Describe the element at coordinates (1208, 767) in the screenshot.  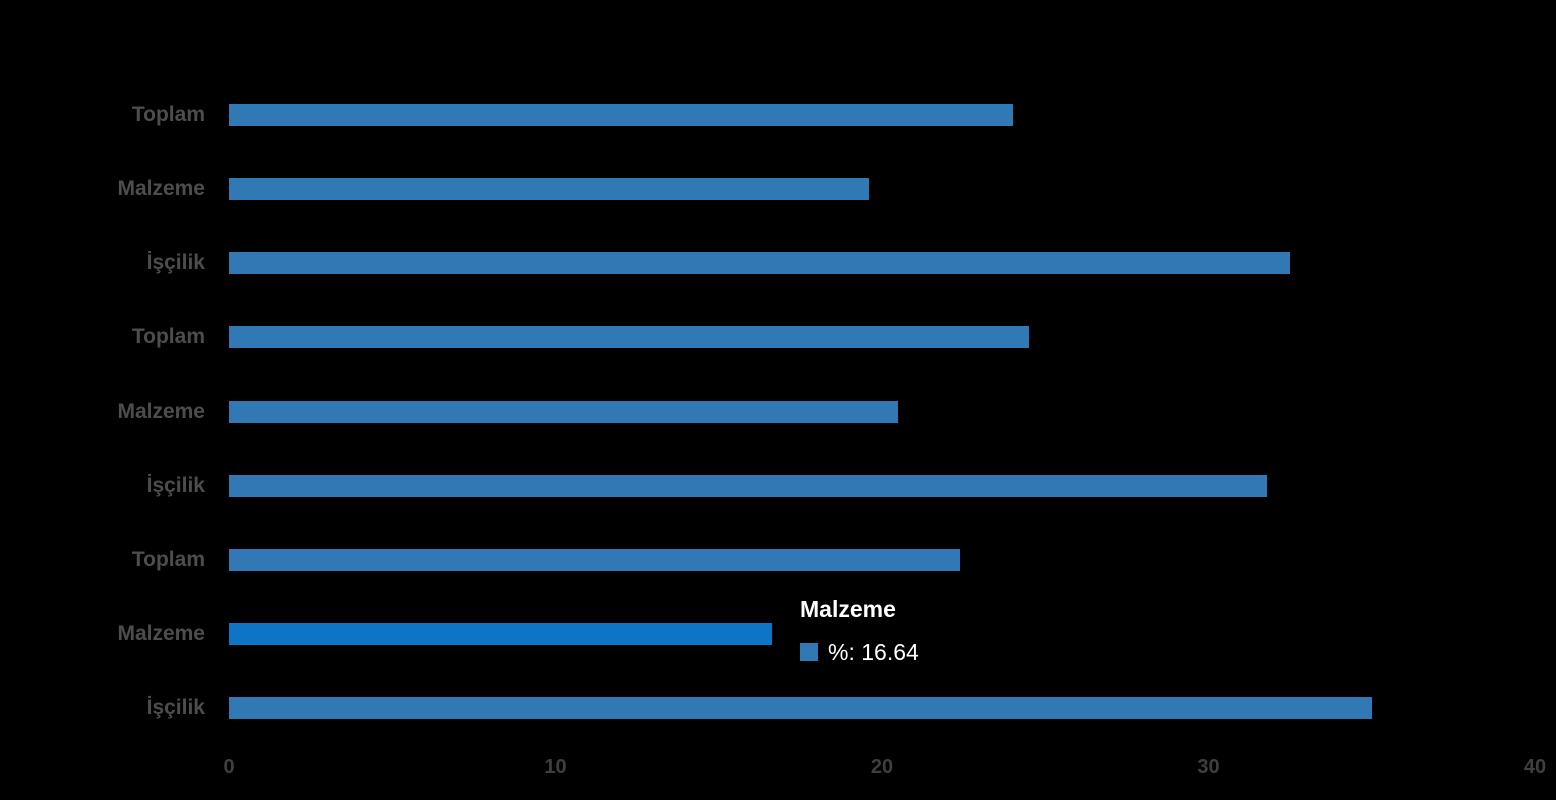
I see `x-tick-label: 30` at that location.